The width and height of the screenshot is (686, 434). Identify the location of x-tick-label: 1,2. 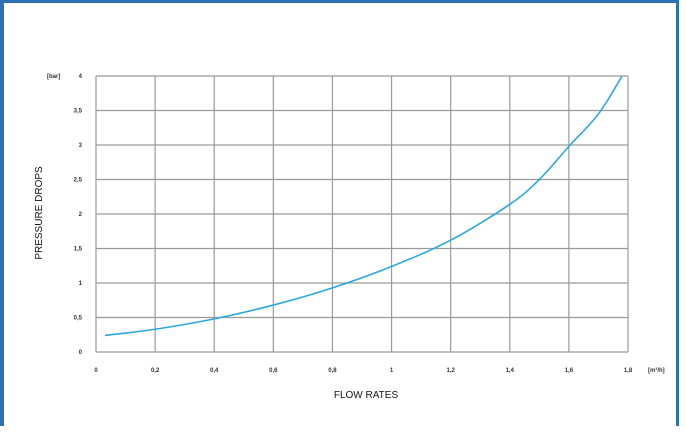
(450, 371).